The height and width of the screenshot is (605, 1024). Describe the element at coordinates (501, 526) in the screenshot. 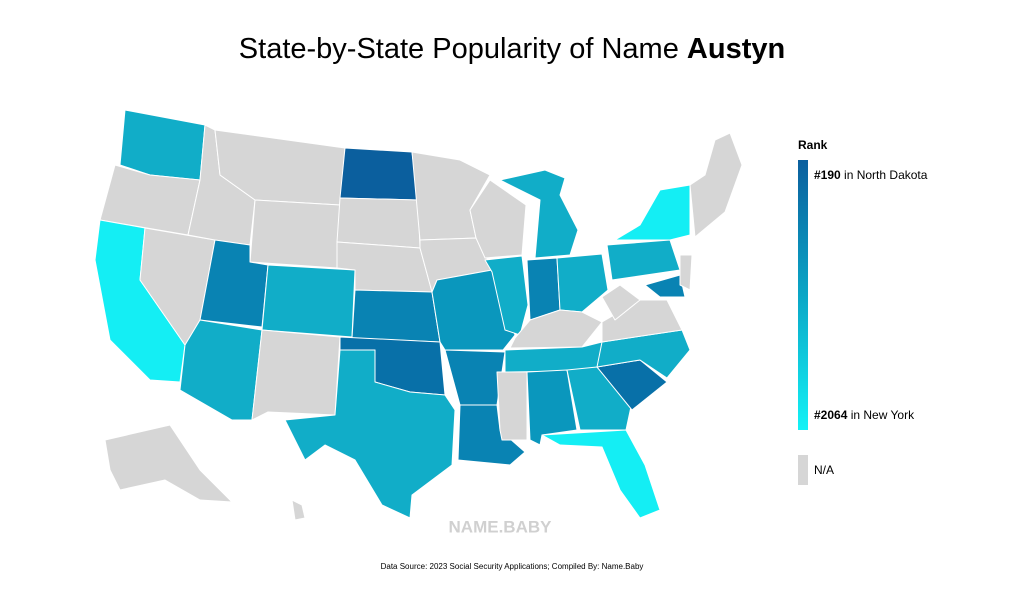

I see `watermark: NAME.BABY` at that location.